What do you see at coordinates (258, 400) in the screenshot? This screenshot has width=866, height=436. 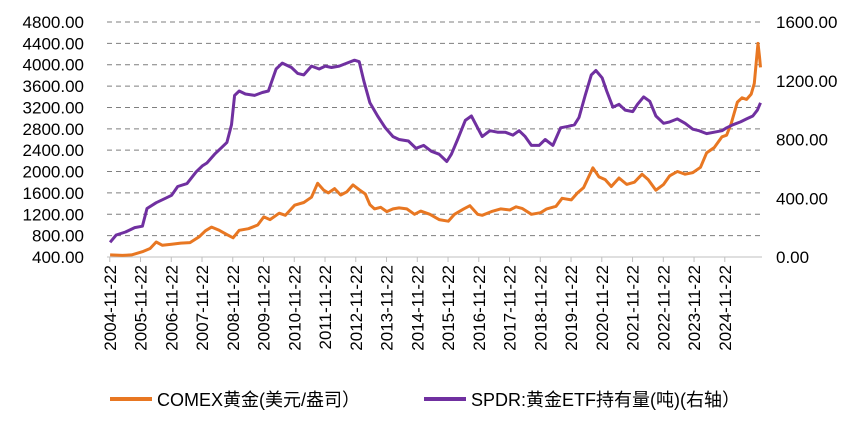 I see `legend-label-comex: COMEX黄金(美元/盎司）` at bounding box center [258, 400].